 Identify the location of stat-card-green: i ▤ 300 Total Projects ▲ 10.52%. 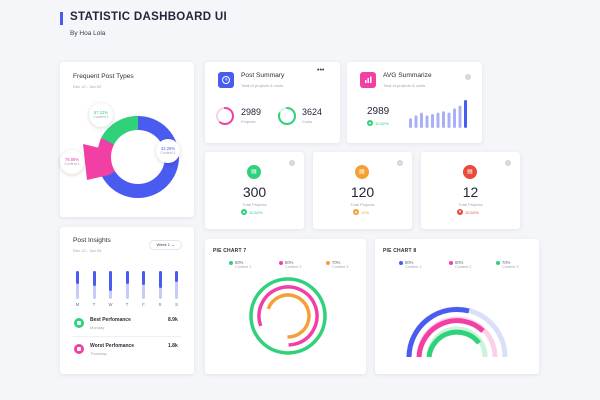
(254, 190).